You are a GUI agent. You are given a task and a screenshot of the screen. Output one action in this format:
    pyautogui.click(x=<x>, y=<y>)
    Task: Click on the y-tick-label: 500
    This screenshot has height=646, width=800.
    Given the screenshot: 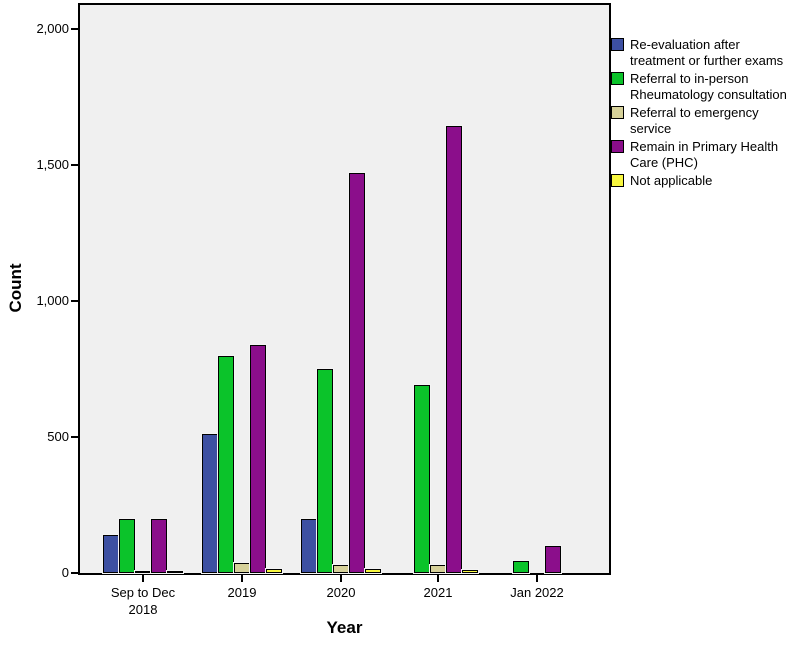 What is the action you would take?
    pyautogui.click(x=58, y=436)
    